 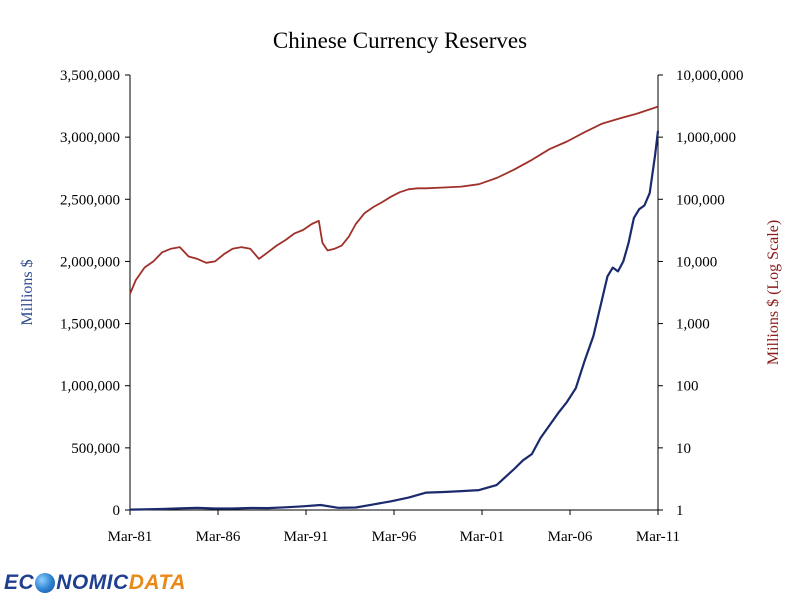 What do you see at coordinates (95, 449) in the screenshot?
I see `left-tick-label: 500,000` at bounding box center [95, 449].